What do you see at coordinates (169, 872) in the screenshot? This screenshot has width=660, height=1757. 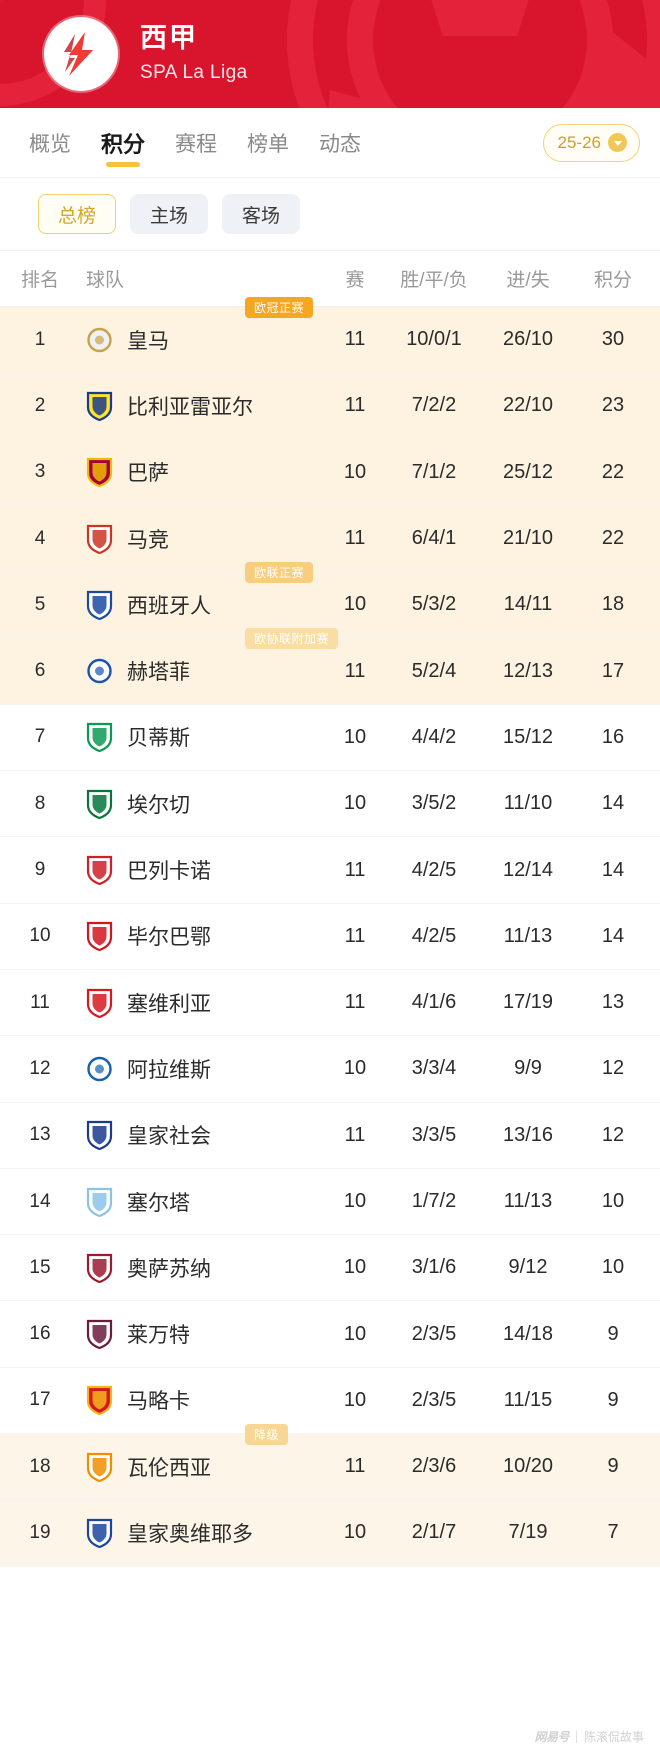 I see `team-name: 巴列卡诺` at bounding box center [169, 872].